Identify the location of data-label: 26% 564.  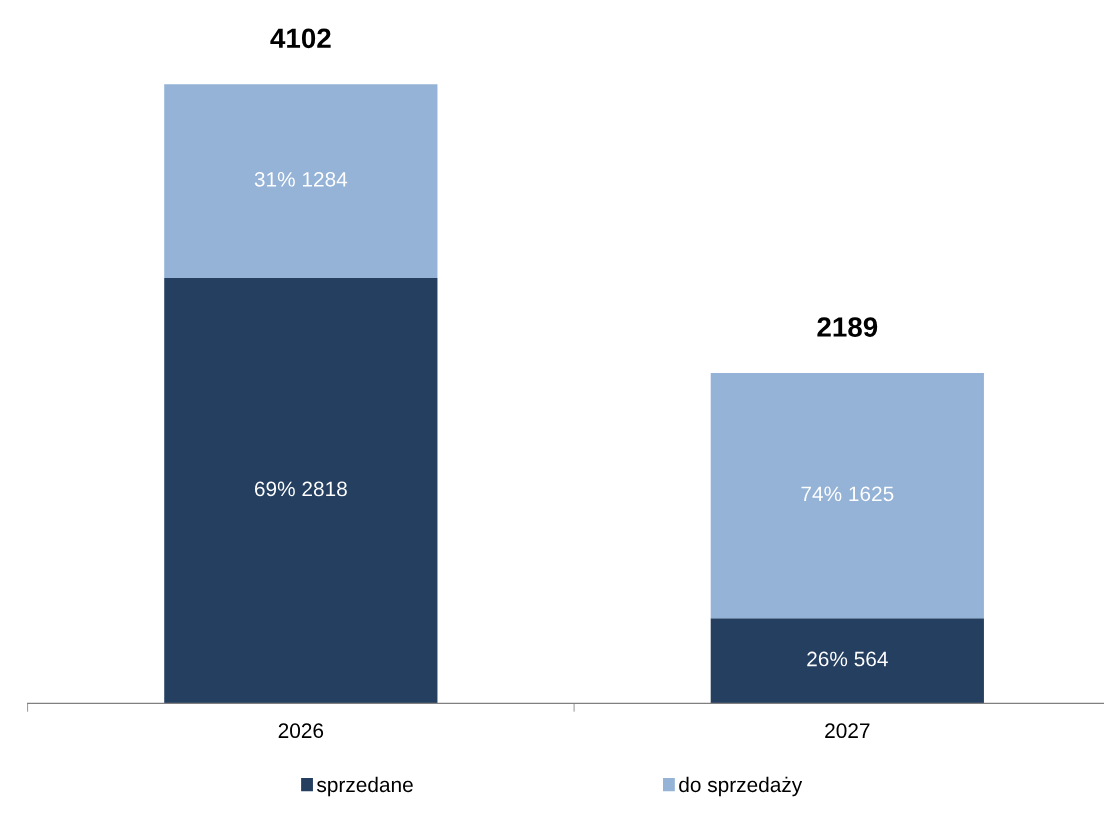
(847, 659).